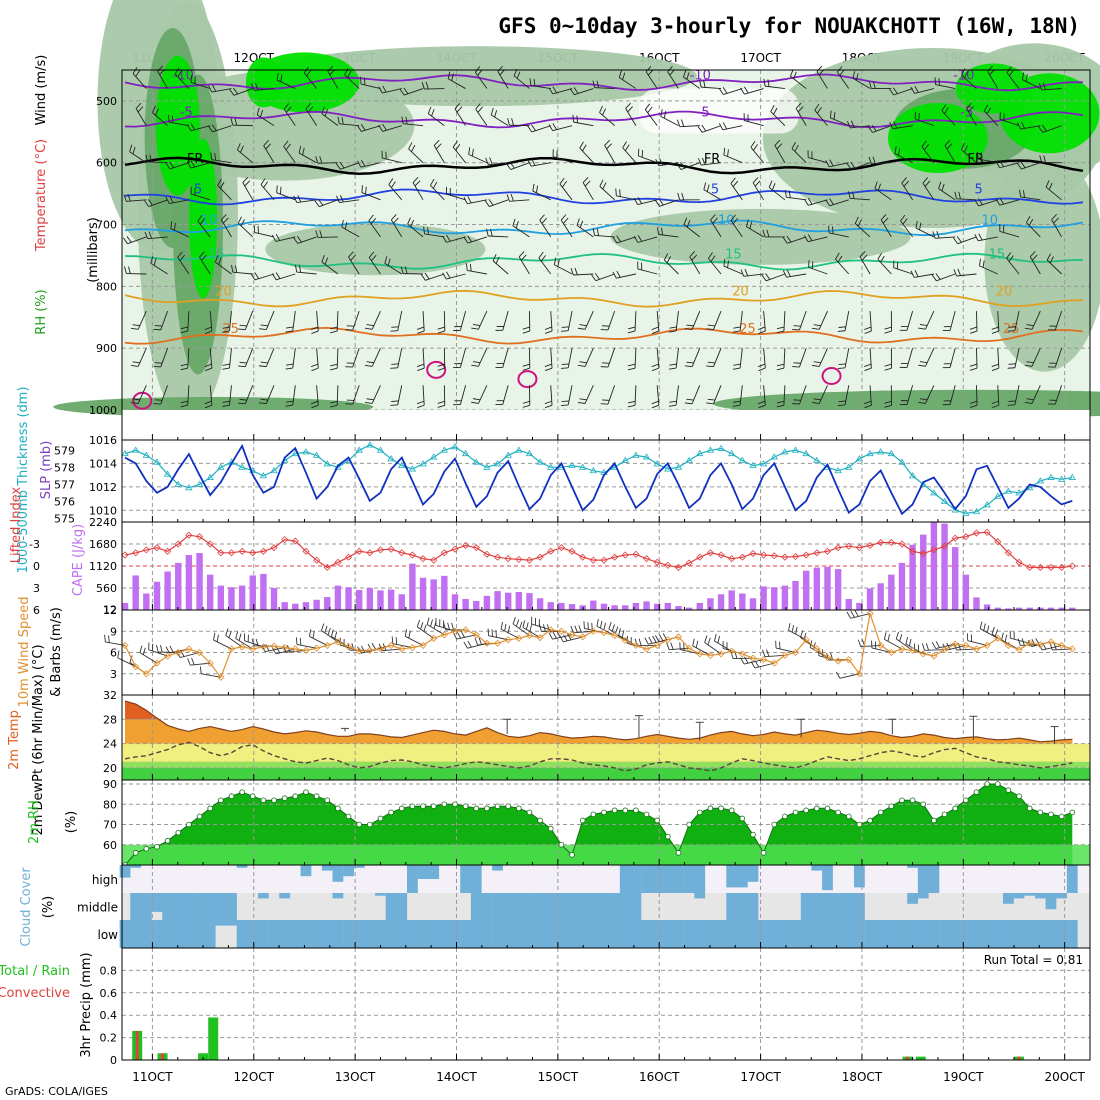 Image resolution: width=1100 pixels, height=1100 pixels. What do you see at coordinates (41, 311) in the screenshot?
I see `y-axis-label: RH (%)` at bounding box center [41, 311].